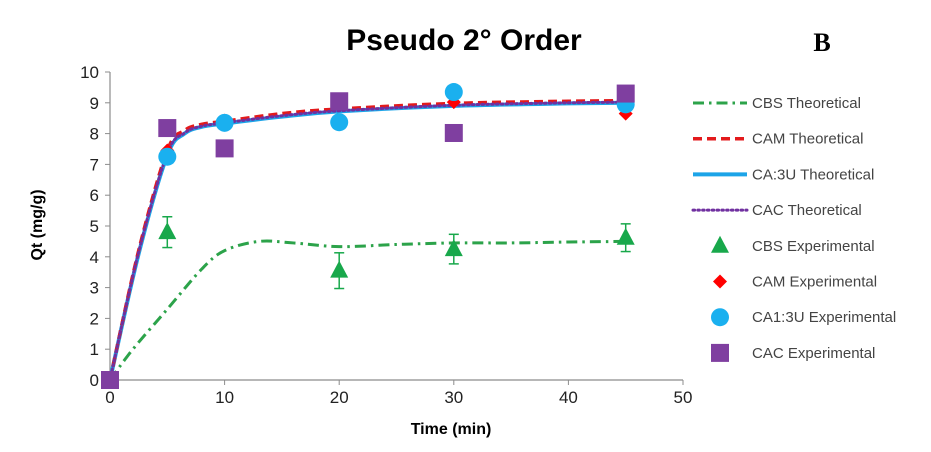 Image resolution: width=931 pixels, height=452 pixels. Describe the element at coordinates (94, 349) in the screenshot. I see `y-tick-label: 1` at that location.